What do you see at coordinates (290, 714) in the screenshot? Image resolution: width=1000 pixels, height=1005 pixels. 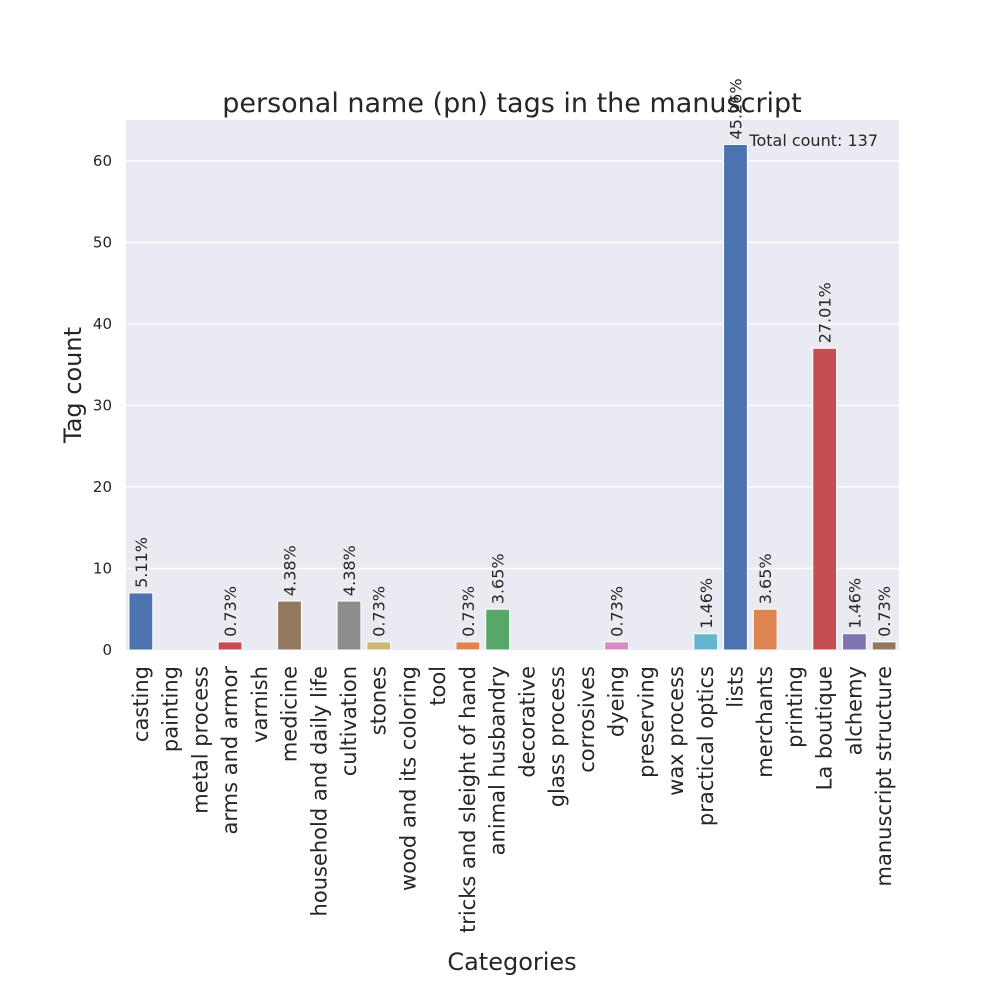 I see `x-tick-label: medicine` at bounding box center [290, 714].